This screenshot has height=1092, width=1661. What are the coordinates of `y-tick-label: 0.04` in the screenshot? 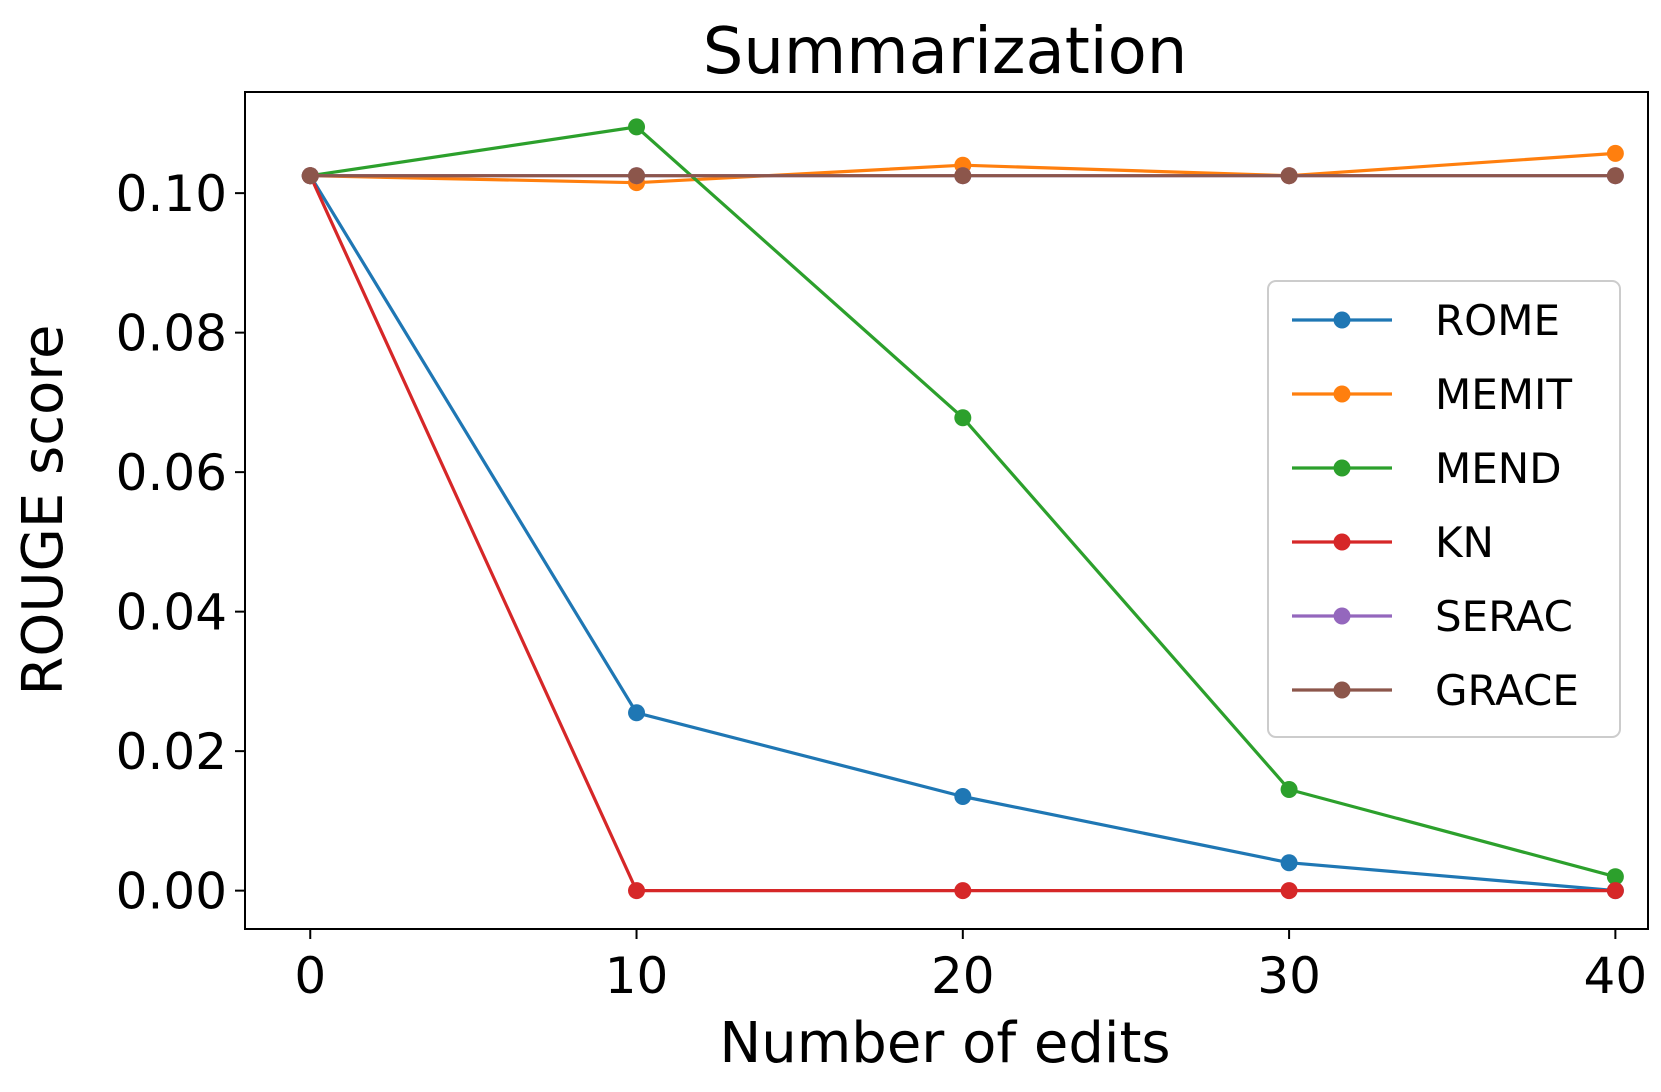 It's located at (171, 613).